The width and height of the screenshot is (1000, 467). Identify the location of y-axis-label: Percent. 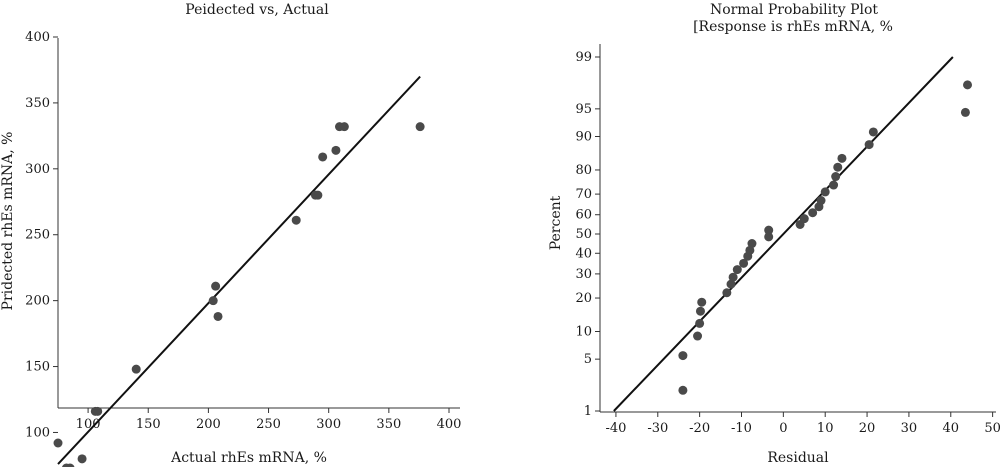
(556, 222).